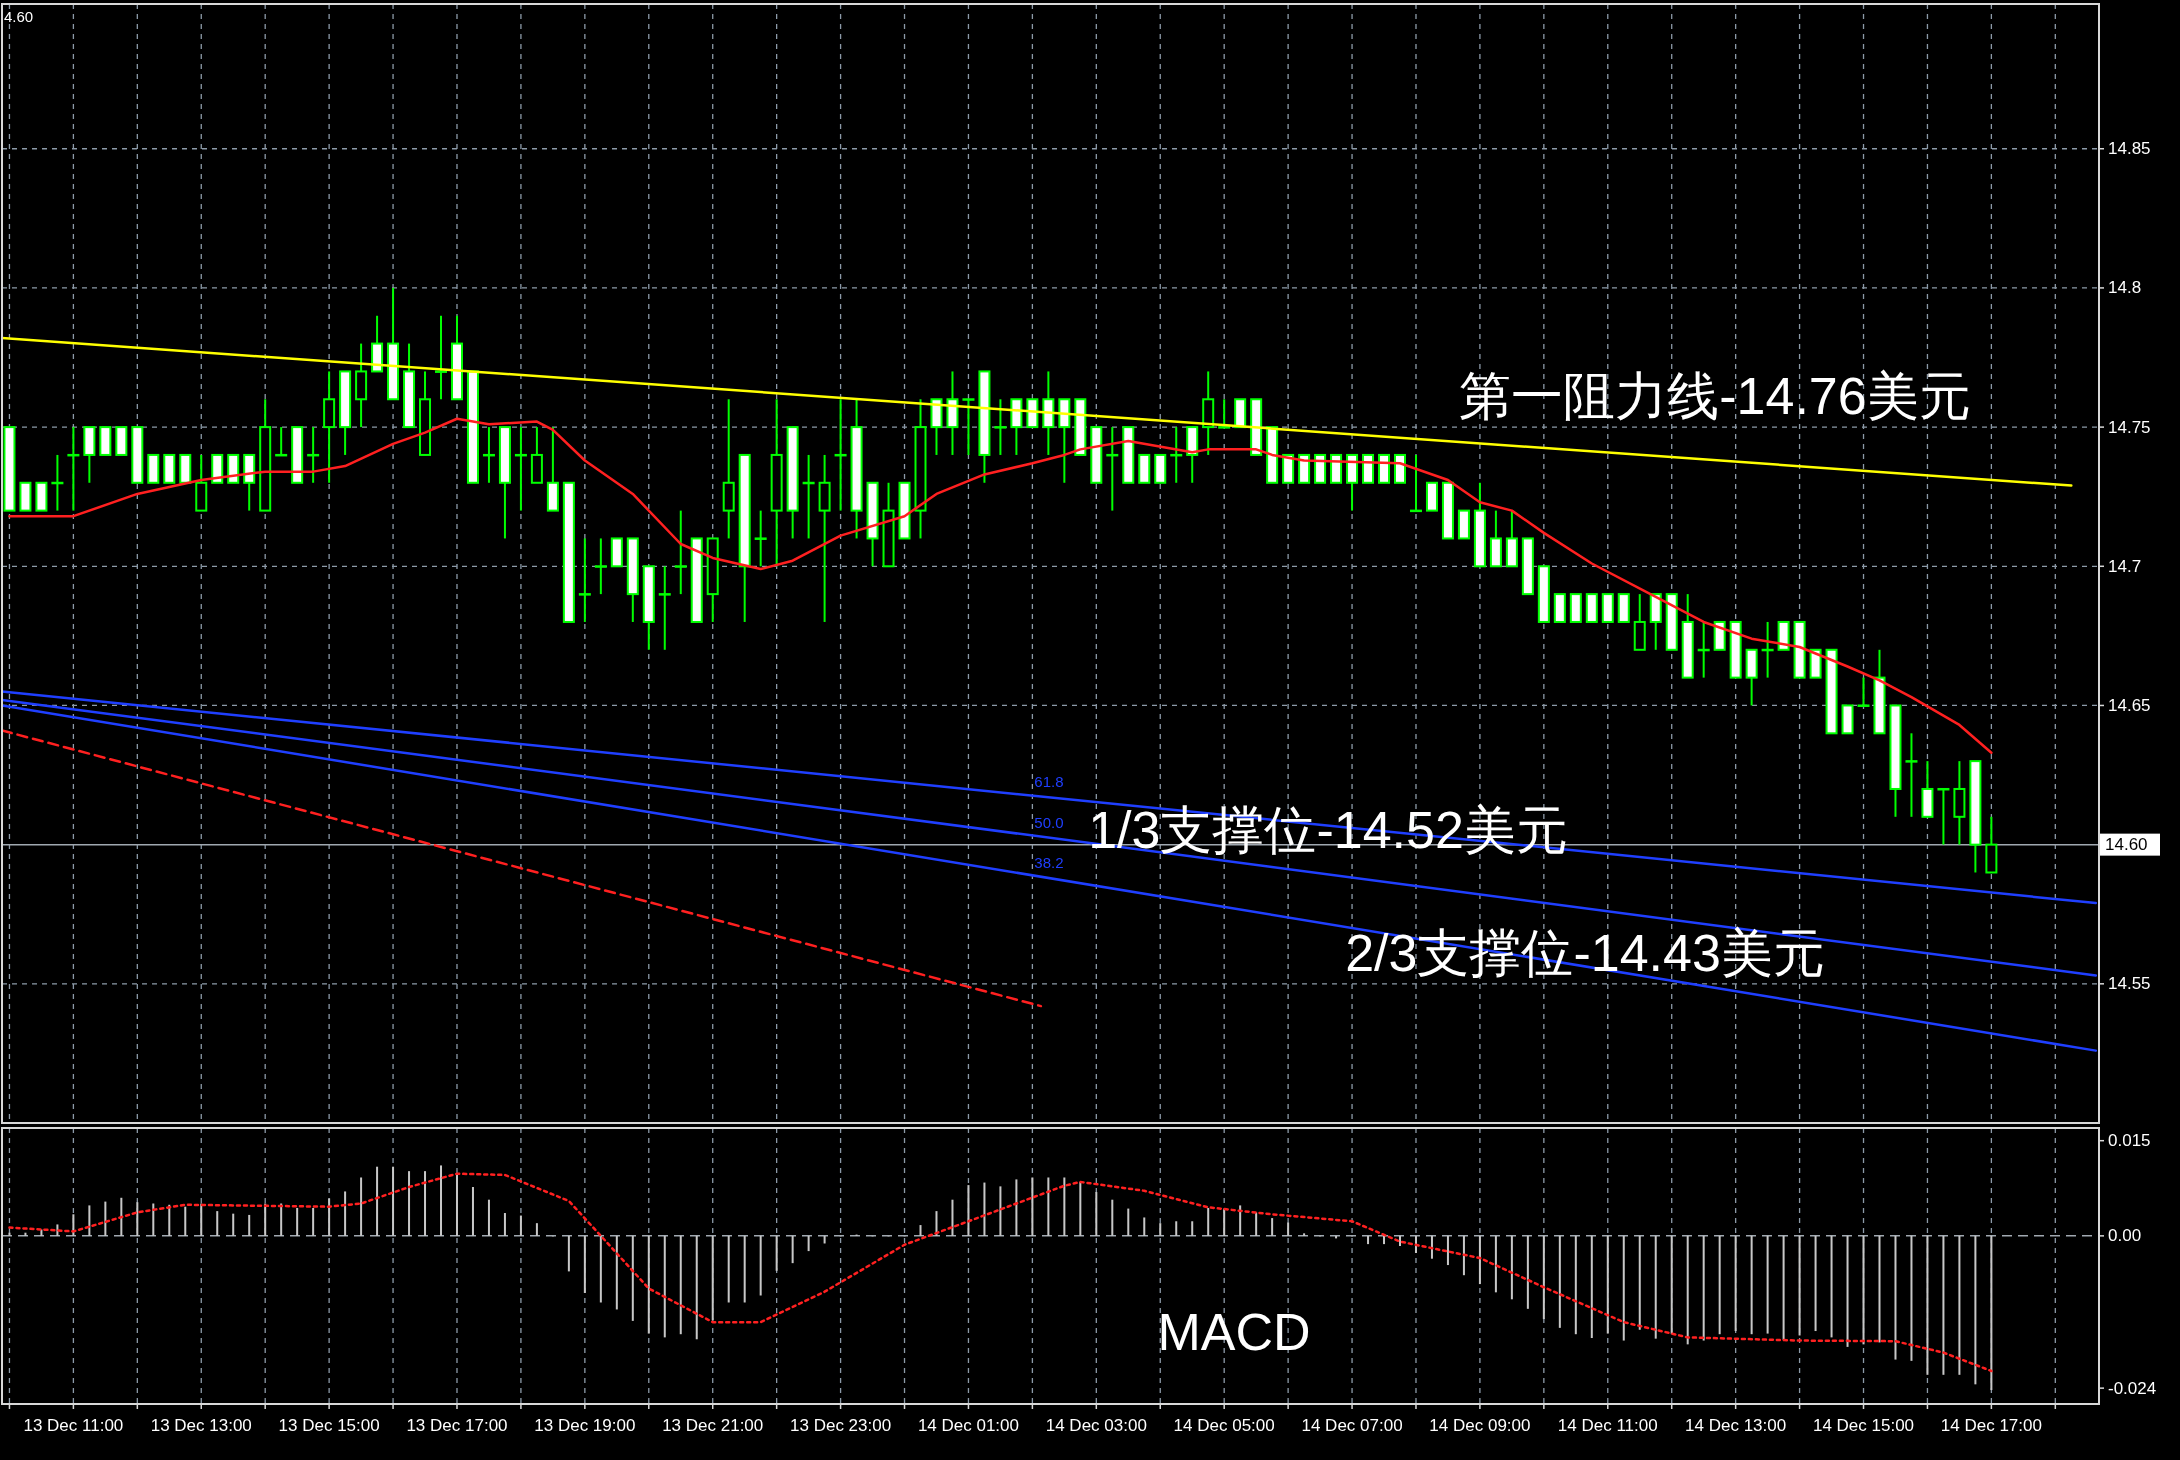  What do you see at coordinates (1863, 1425) in the screenshot?
I see `x-tick-label: 14 Dec 15:00` at bounding box center [1863, 1425].